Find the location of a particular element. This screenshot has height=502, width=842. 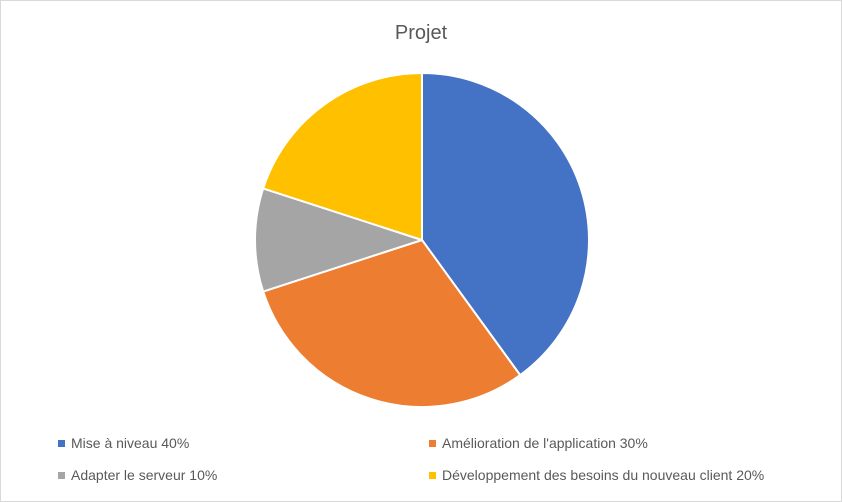

legend-label: Amélioration de l'application 30% is located at coordinates (545, 443).